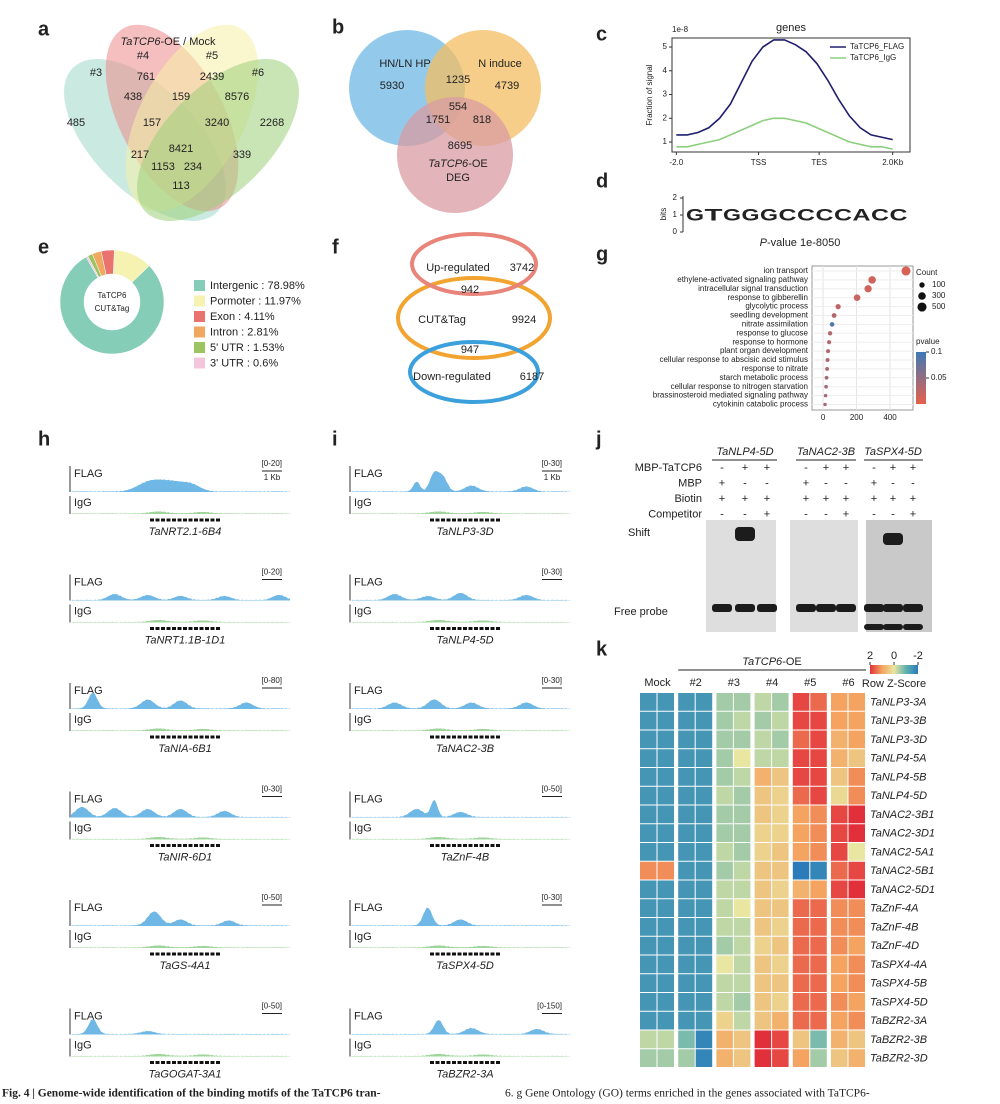 This screenshot has width=1000, height=1104. Describe the element at coordinates (185, 857) in the screenshot. I see `gene-name: TaNIR-6D1` at that location.